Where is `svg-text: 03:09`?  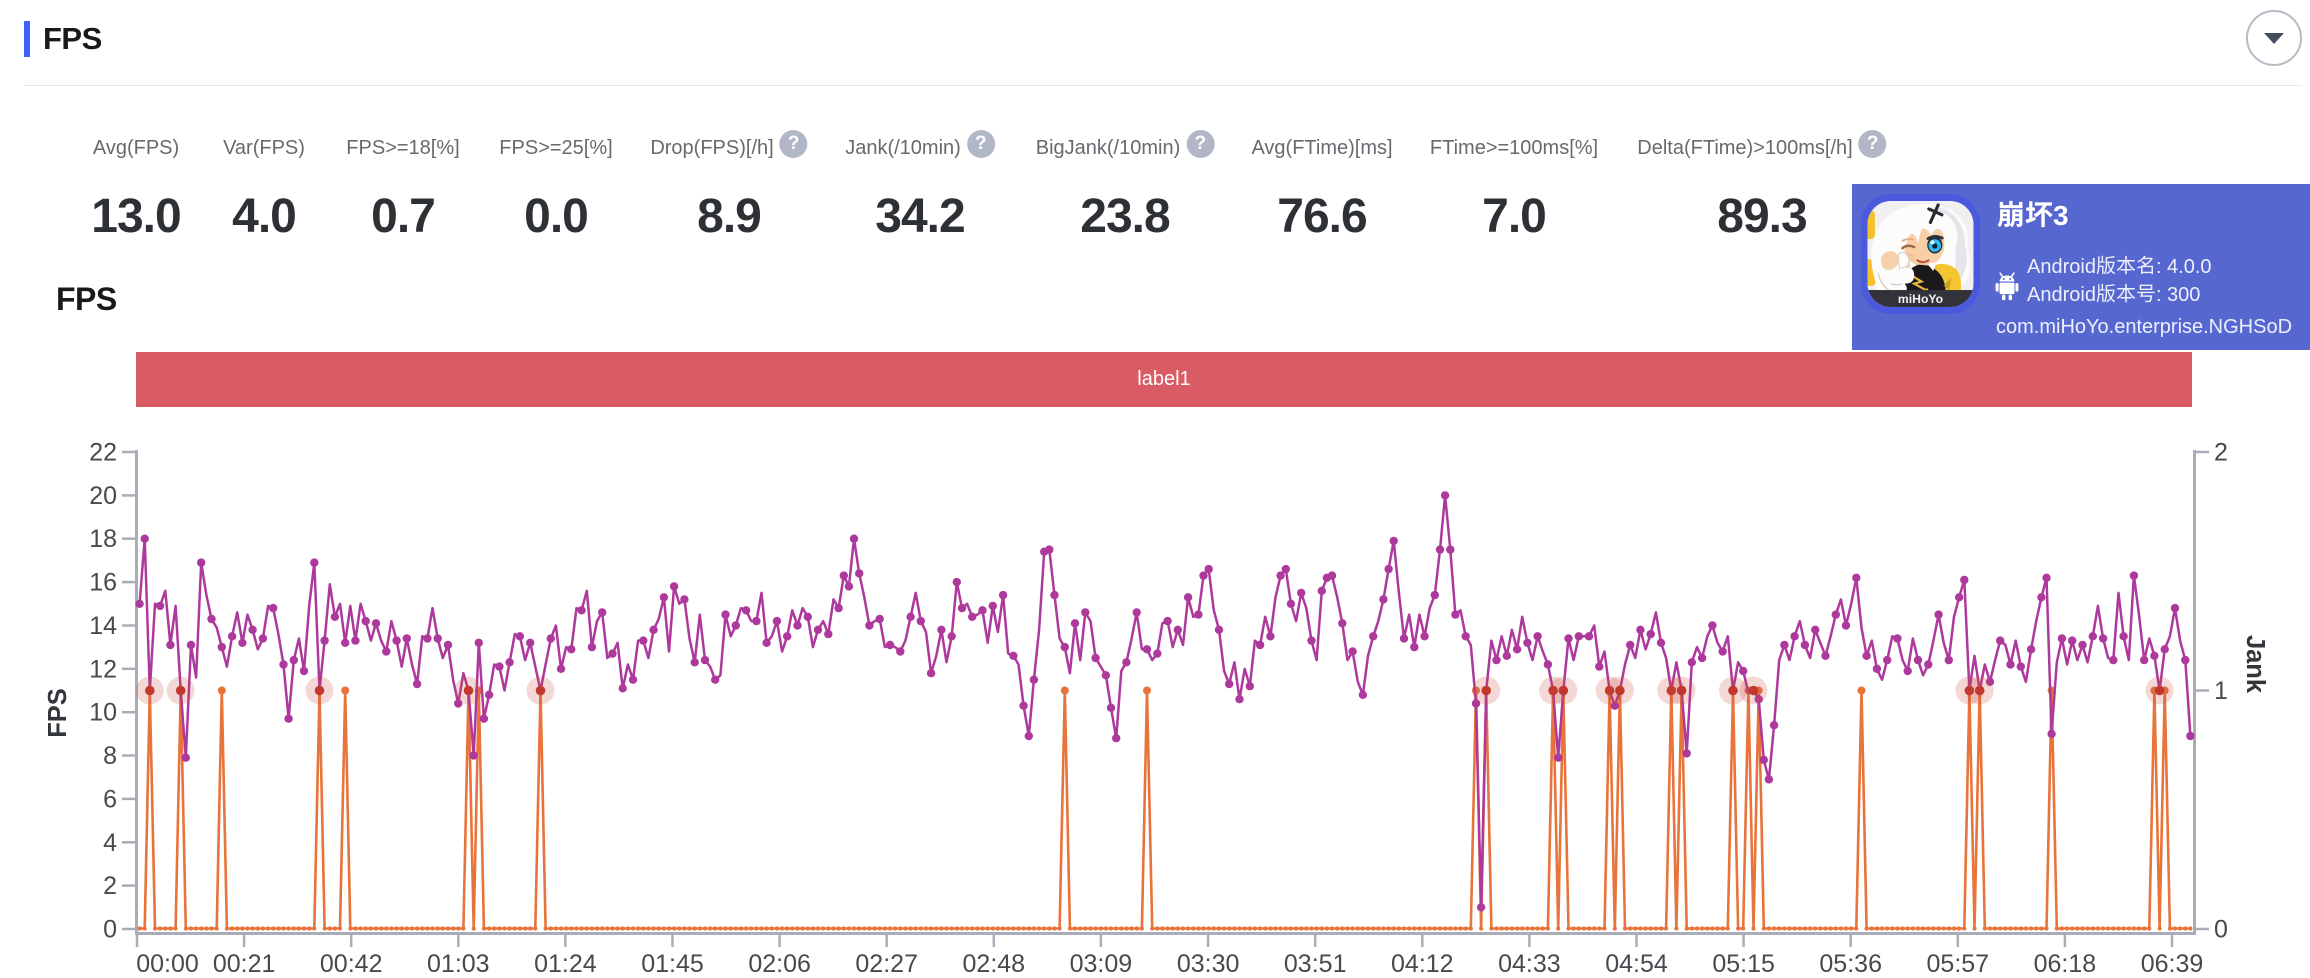 svg-text: 03:09 is located at coordinates (1101, 964).